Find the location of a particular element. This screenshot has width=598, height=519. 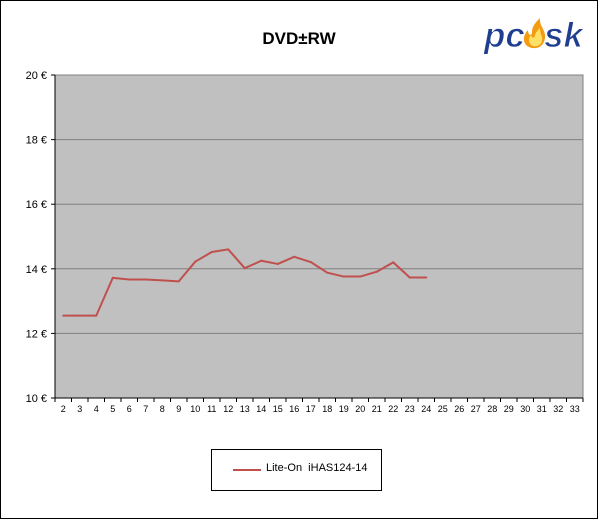

y-tick-label: 14 € is located at coordinates (36, 270).